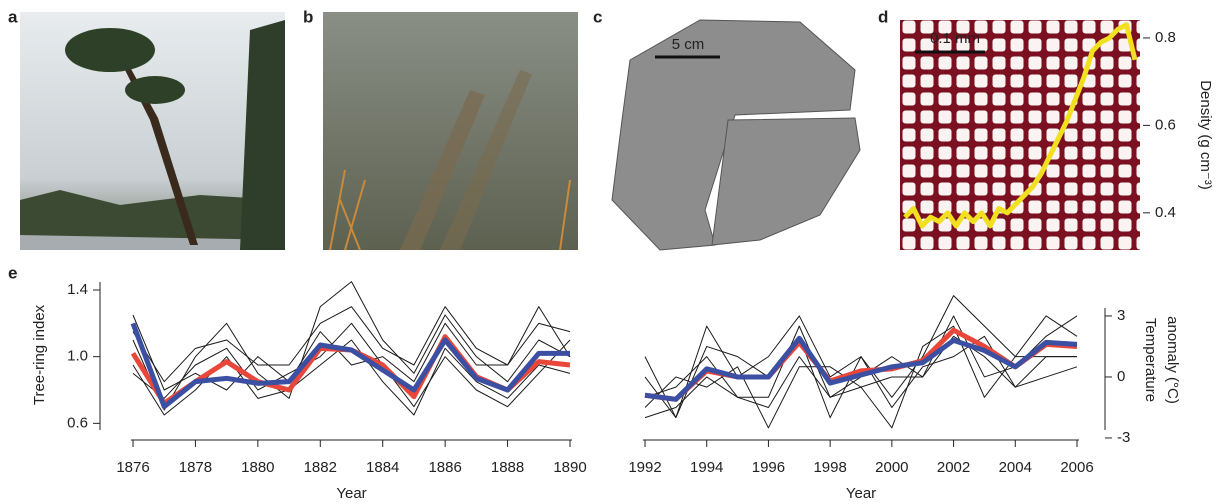 The image size is (1221, 504). Describe the element at coordinates (1165, 37) in the screenshot. I see `y-tick-label: 0.8` at that location.